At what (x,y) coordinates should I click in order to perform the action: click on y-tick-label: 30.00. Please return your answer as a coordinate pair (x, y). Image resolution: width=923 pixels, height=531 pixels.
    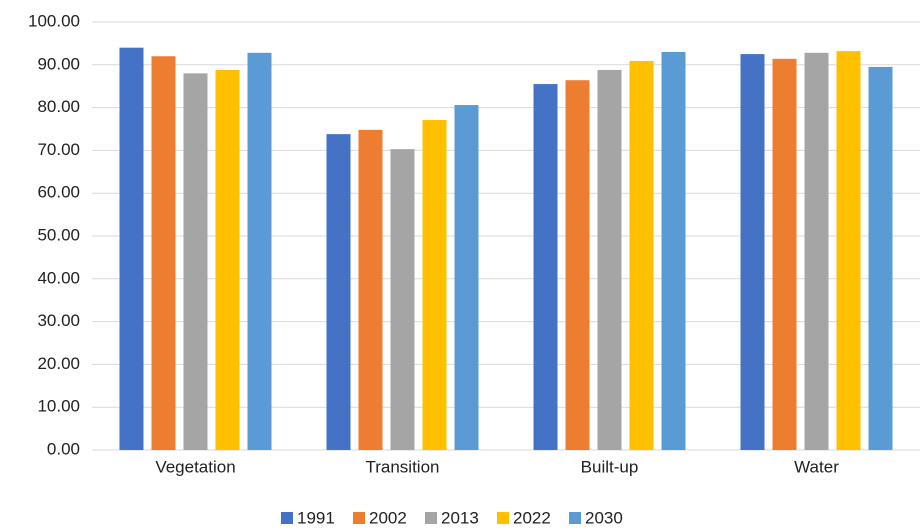
    Looking at the image, I should click on (58, 320).